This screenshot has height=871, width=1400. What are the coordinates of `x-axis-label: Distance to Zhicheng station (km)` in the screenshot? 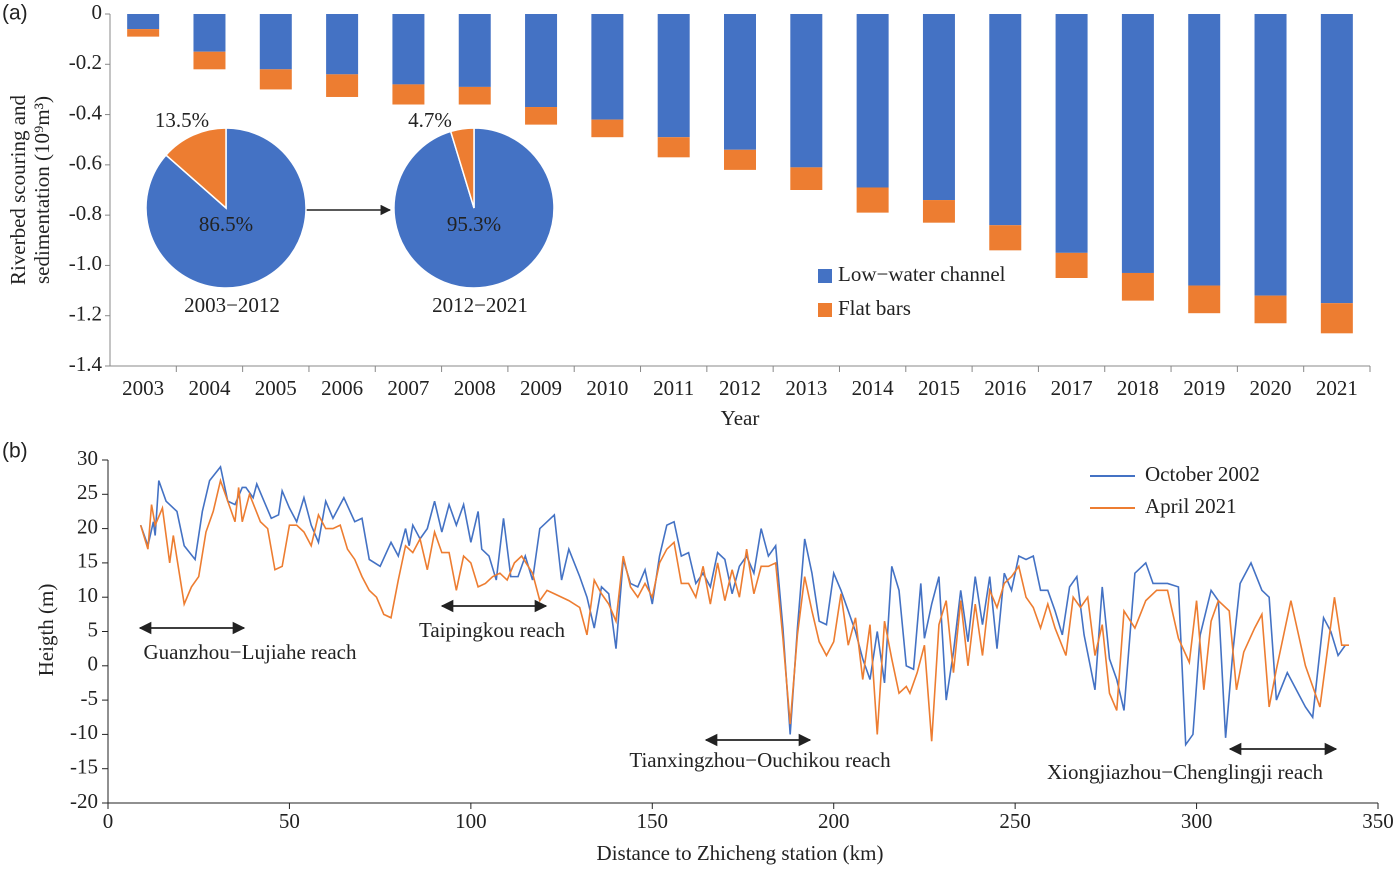 It's located at (740, 853).